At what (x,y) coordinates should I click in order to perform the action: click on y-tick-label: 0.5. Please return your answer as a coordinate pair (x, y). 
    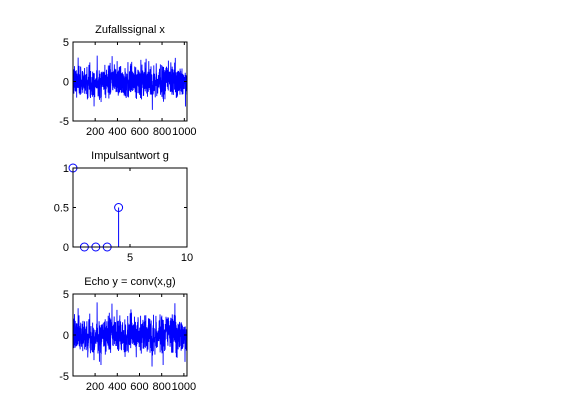
    Looking at the image, I should click on (61, 209).